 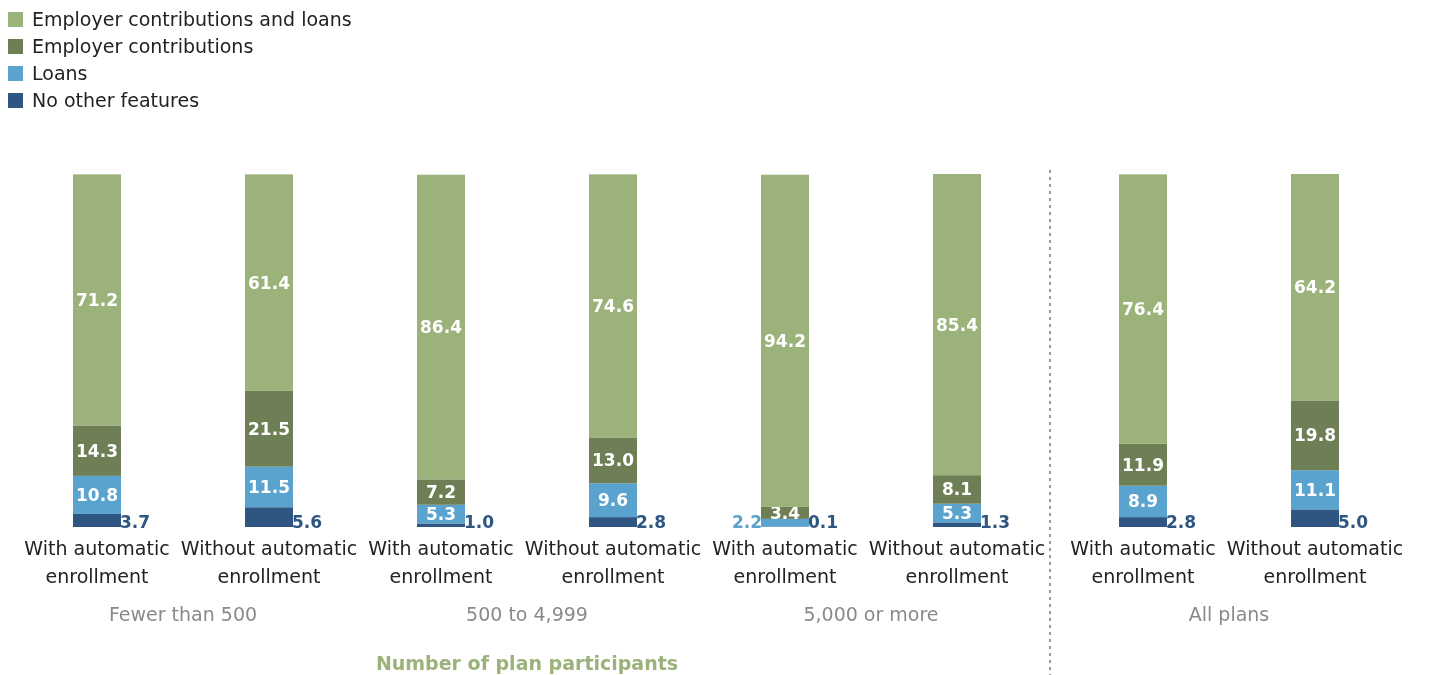 I want to click on data-label: 1.0, so click(x=479, y=522).